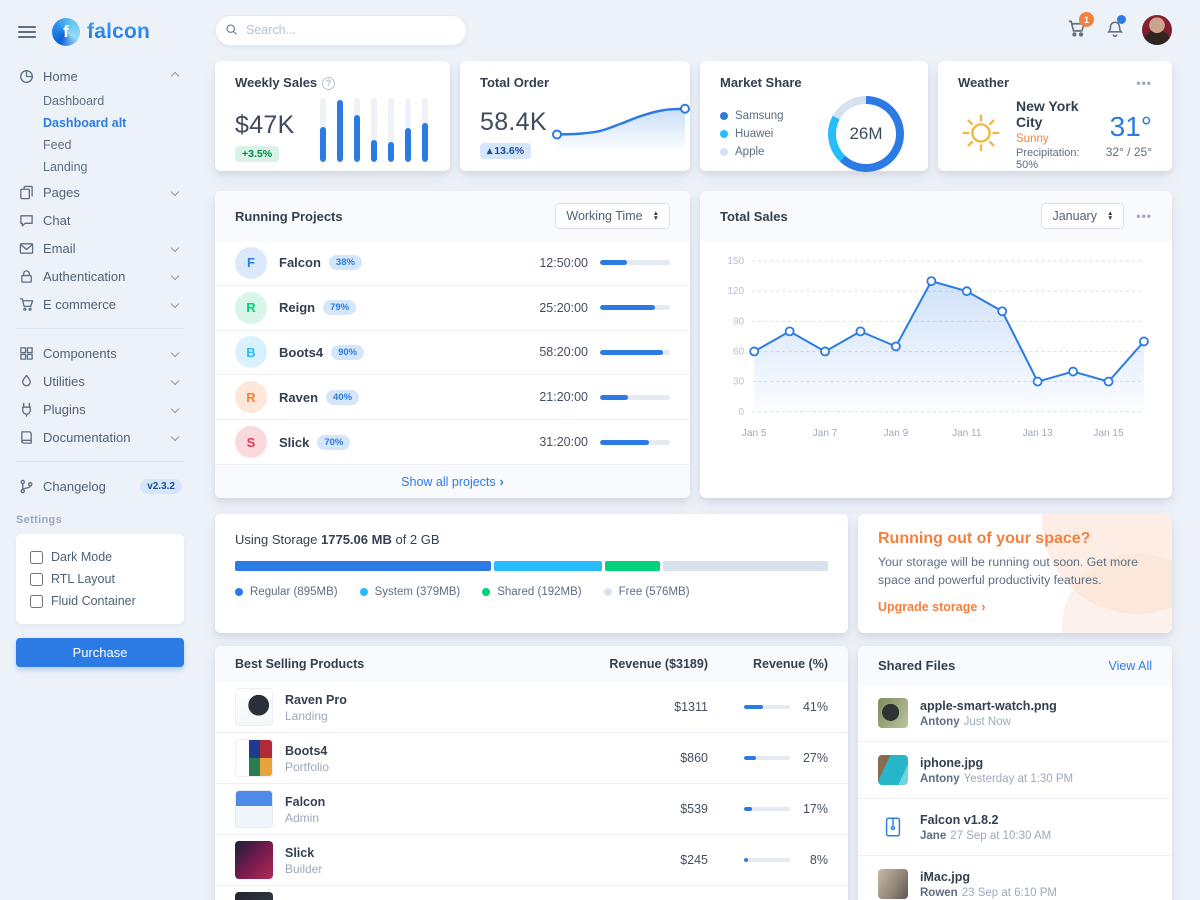 Image resolution: width=1200 pixels, height=900 pixels. I want to click on project-name-link: Boots4, so click(301, 352).